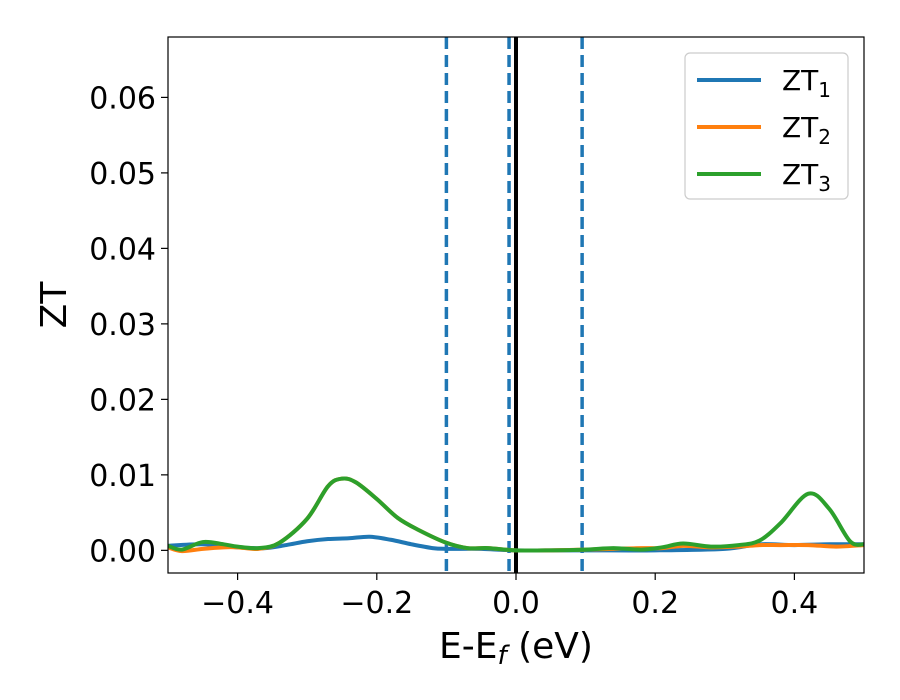  What do you see at coordinates (795, 603) in the screenshot?
I see `x-tick-label-4: 0.4` at bounding box center [795, 603].